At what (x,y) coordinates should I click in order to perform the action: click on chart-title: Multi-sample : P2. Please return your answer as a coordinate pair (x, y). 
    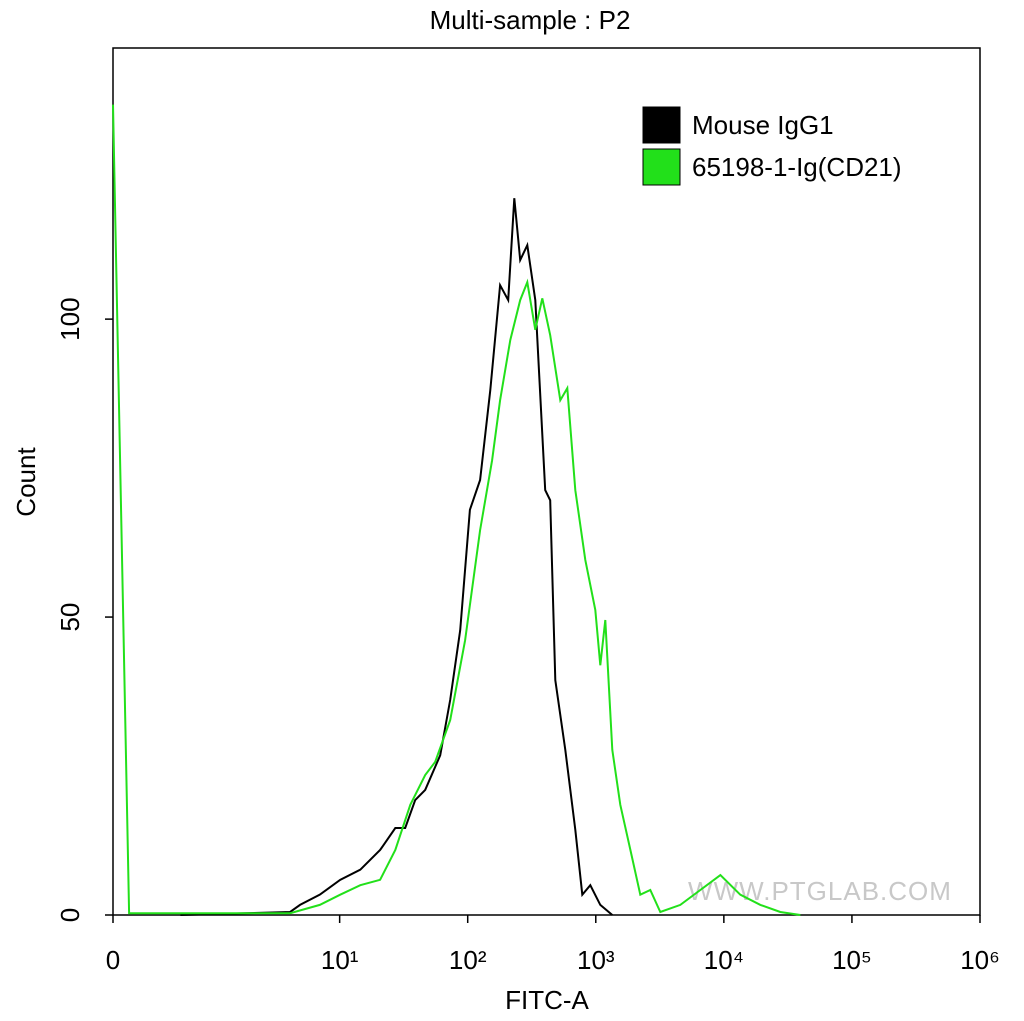
    Looking at the image, I should click on (530, 20).